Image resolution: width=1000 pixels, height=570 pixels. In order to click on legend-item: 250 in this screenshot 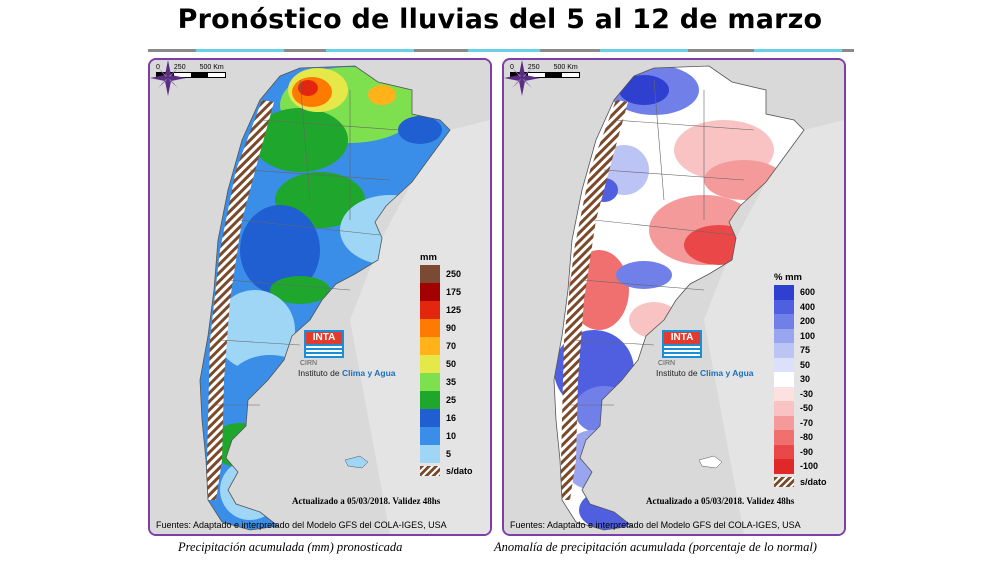, I will do `click(446, 274)`.